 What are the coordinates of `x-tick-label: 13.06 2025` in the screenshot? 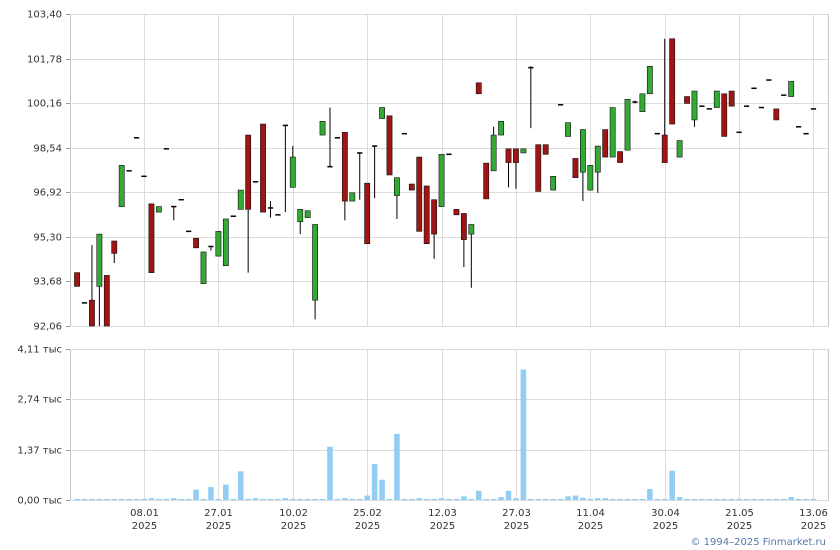 It's located at (813, 520).